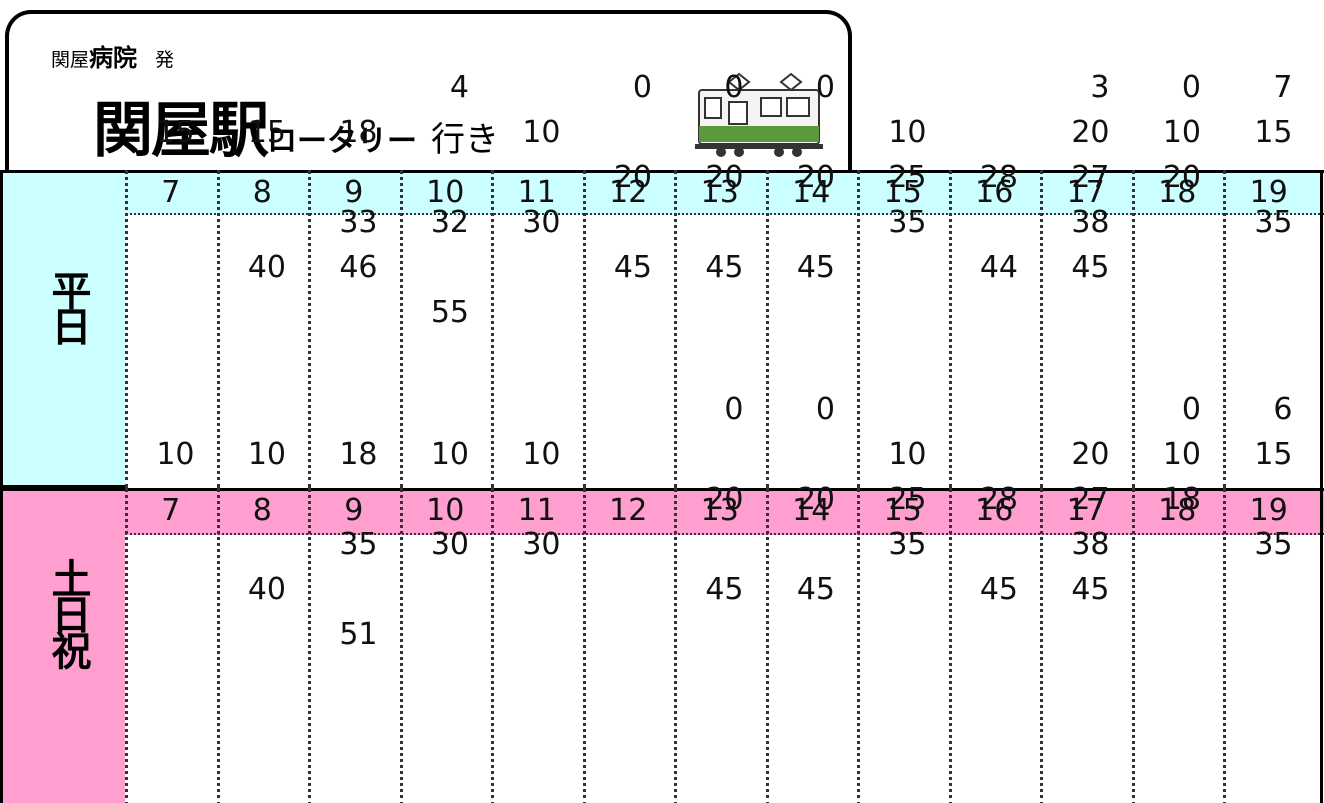 The image size is (1324, 803). Describe the element at coordinates (1283, 87) in the screenshot. I see `minute: 7` at that location.